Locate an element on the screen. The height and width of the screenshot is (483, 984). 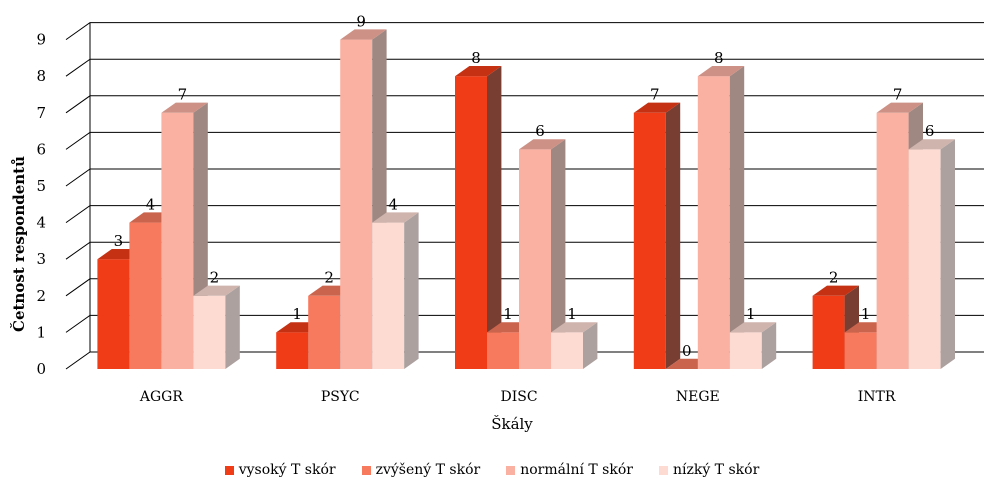
legend-item: zvýšený T skór is located at coordinates (421, 470).